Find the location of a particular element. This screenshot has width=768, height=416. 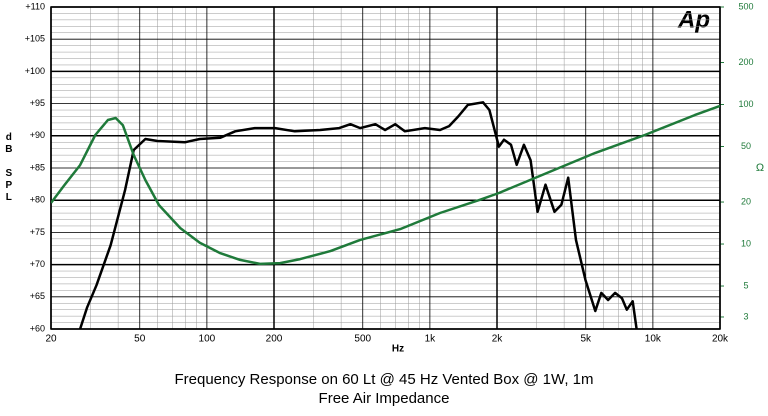

y2-tick-label: 200 is located at coordinates (745, 62).